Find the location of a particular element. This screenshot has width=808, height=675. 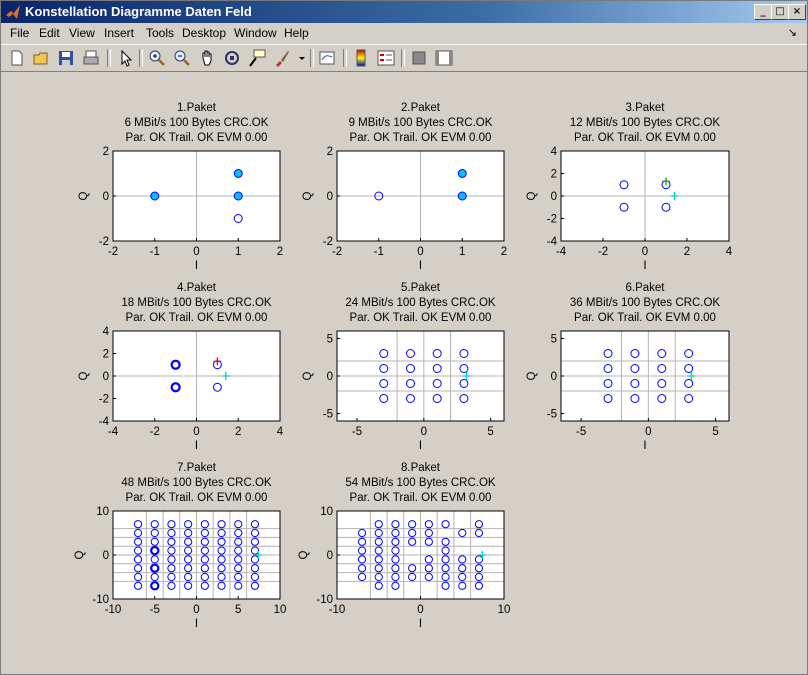

colorbar-icon is located at coordinates (361, 58).